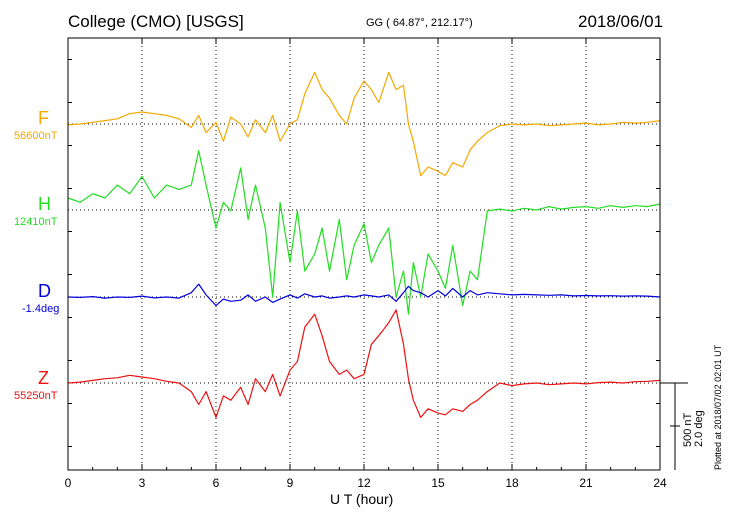  I want to click on series-baseline-d: -1.4deg, so click(41, 309).